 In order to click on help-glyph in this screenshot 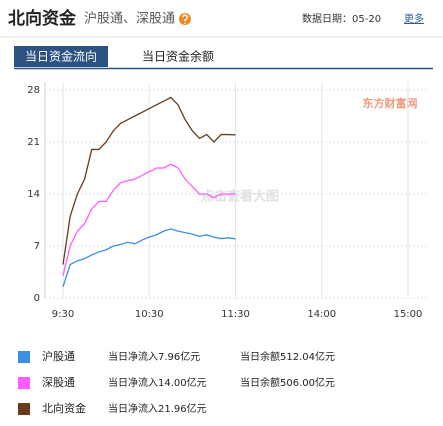, I will do `click(185, 19)`.